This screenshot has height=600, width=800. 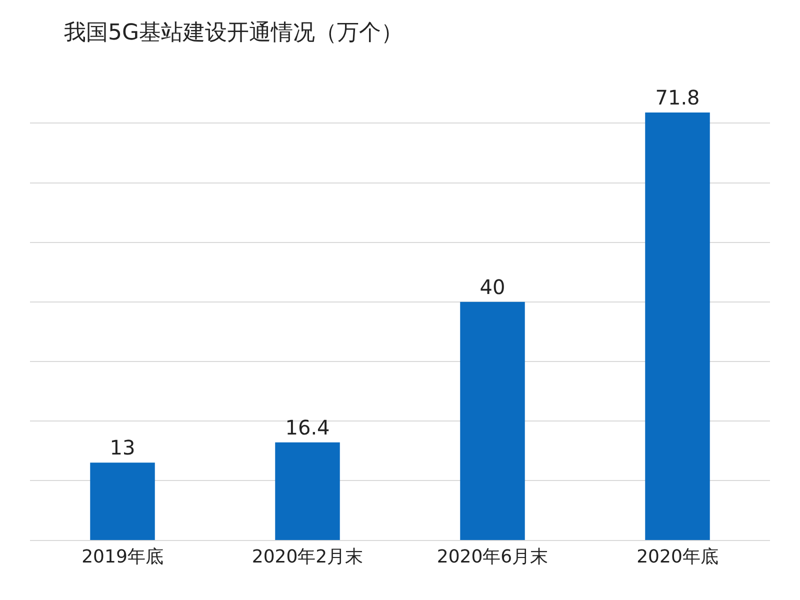 What do you see at coordinates (123, 448) in the screenshot?
I see `data-label: 13` at bounding box center [123, 448].